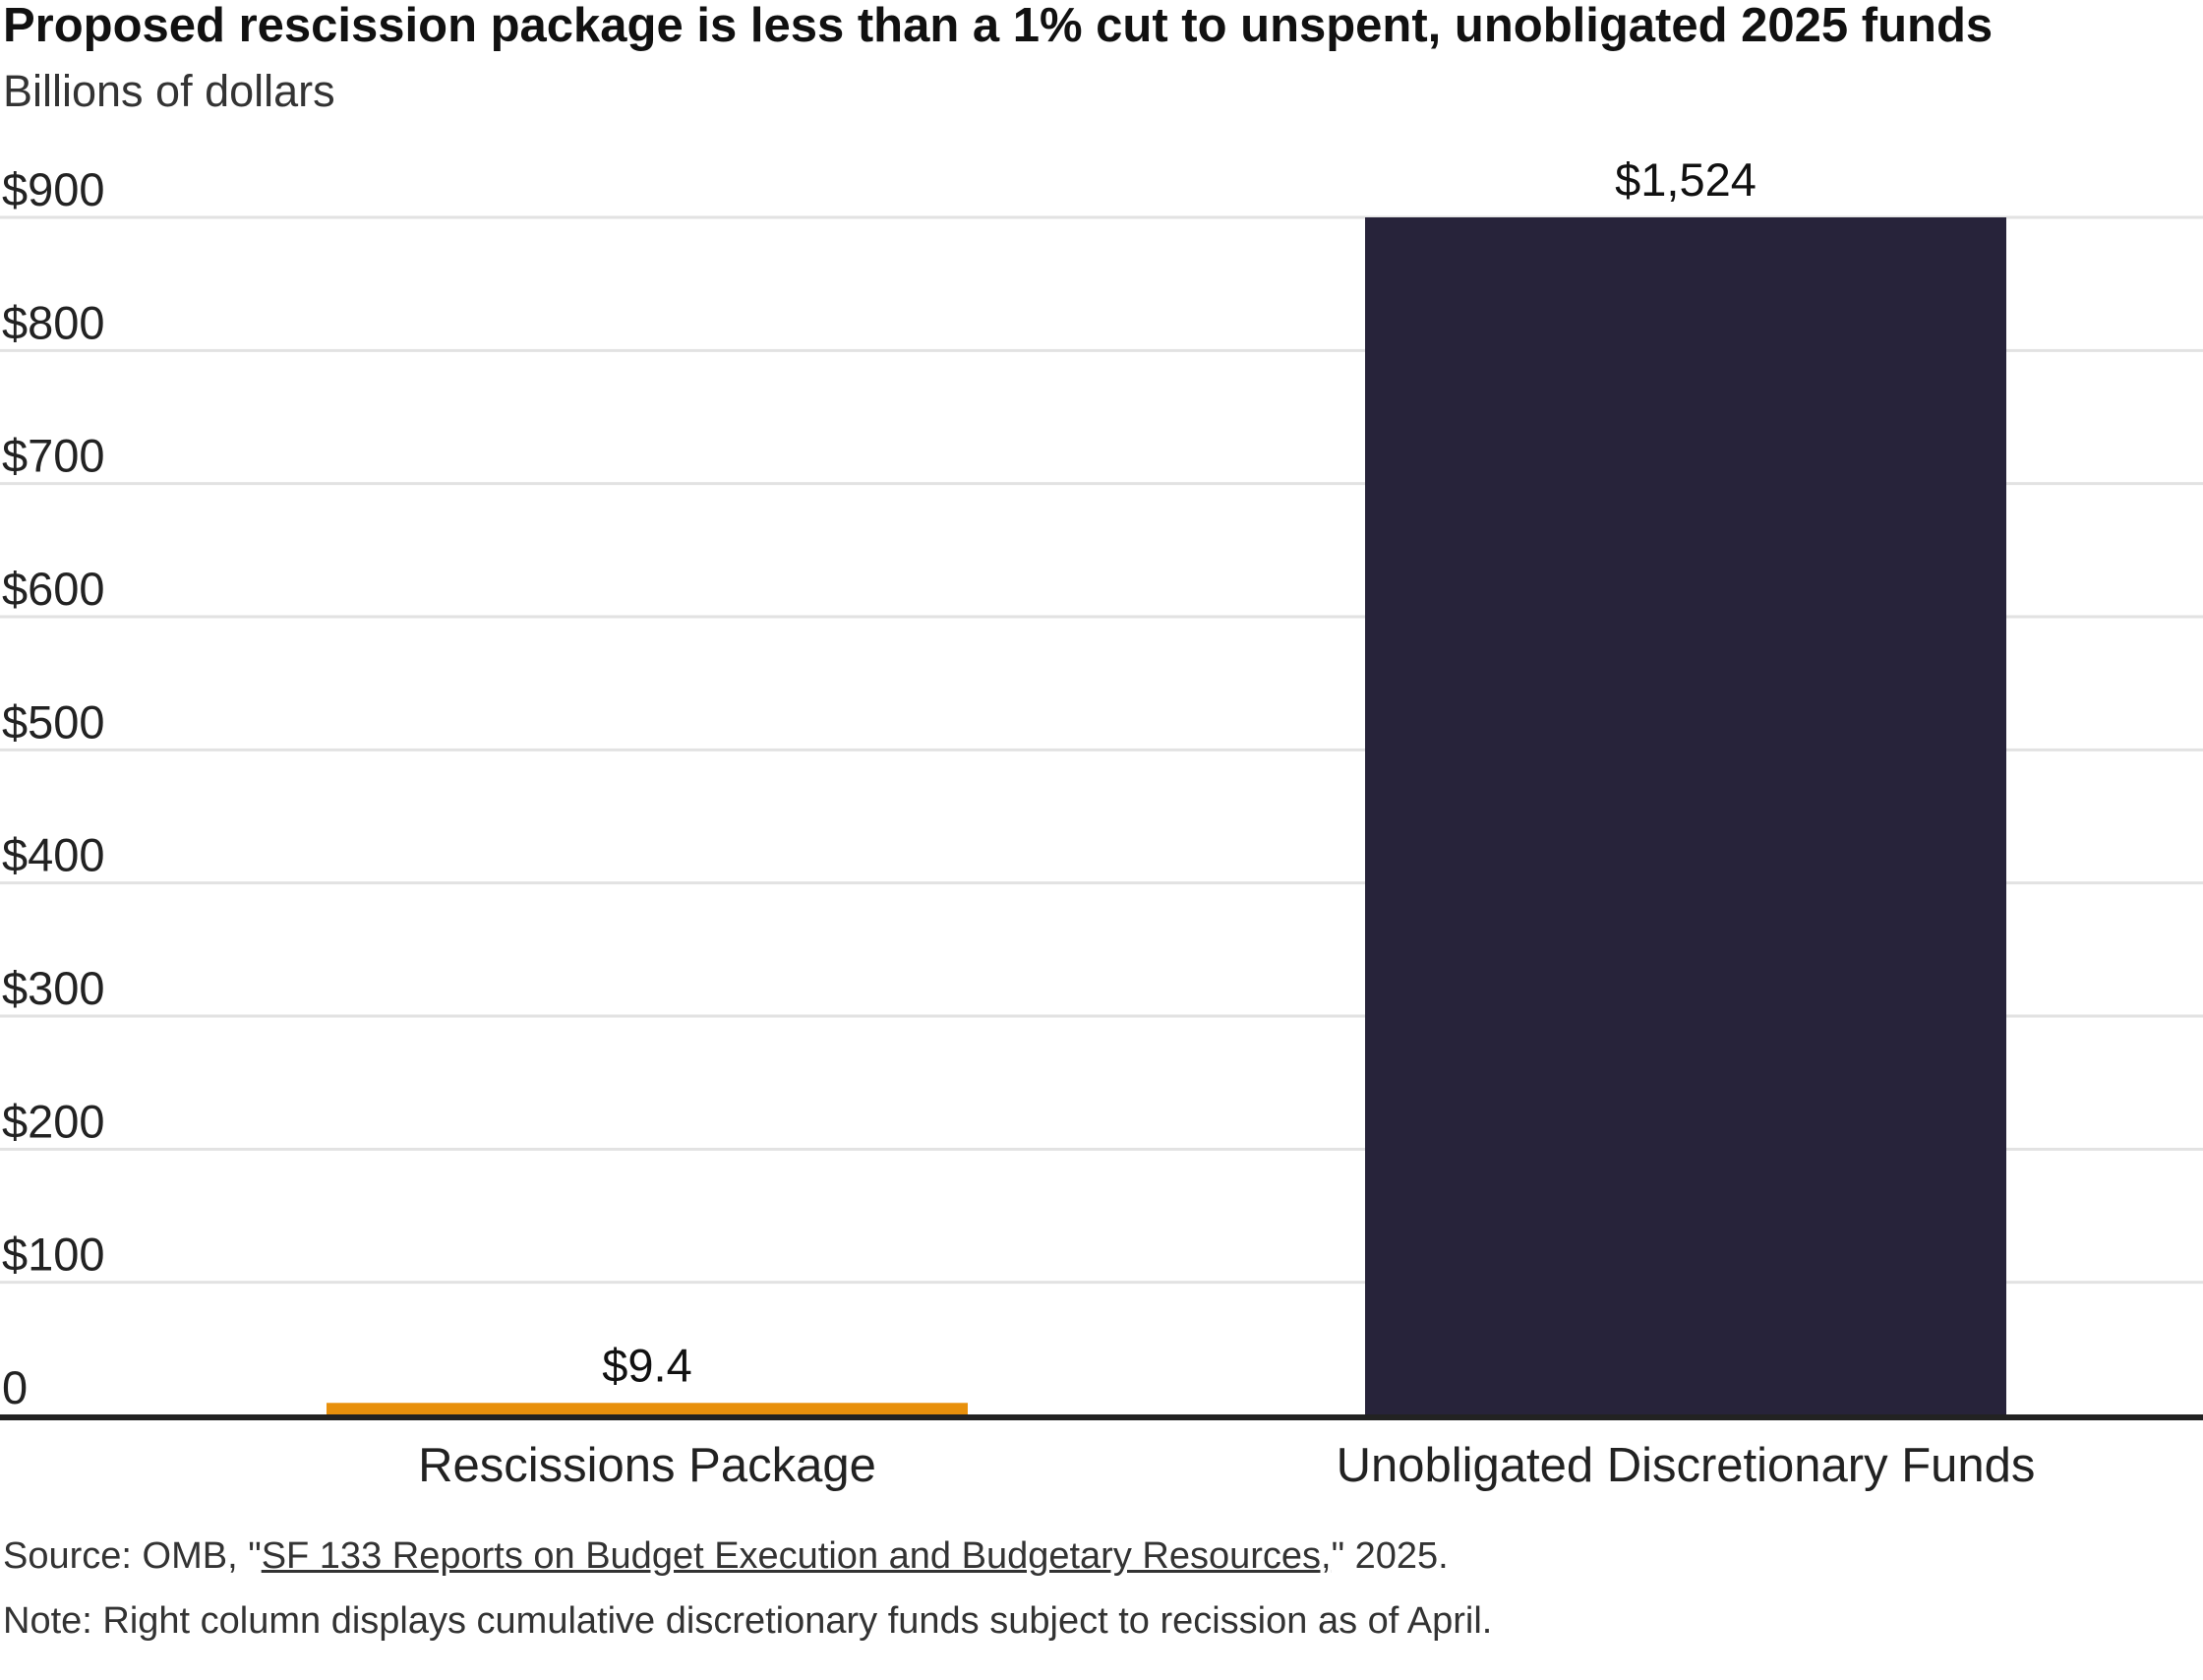 The height and width of the screenshot is (1680, 2203). I want to click on source-suffix: " 2025., so click(1390, 1556).